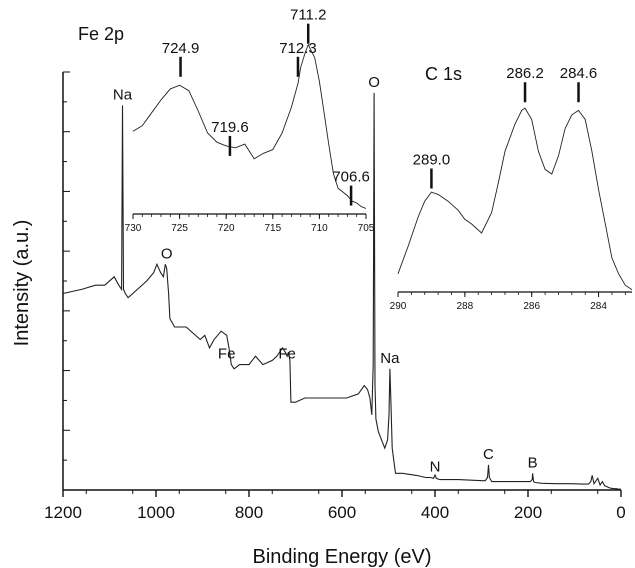 This screenshot has width=635, height=568. What do you see at coordinates (230, 127) in the screenshot?
I see `fe2p-peak-label: 719.6` at bounding box center [230, 127].